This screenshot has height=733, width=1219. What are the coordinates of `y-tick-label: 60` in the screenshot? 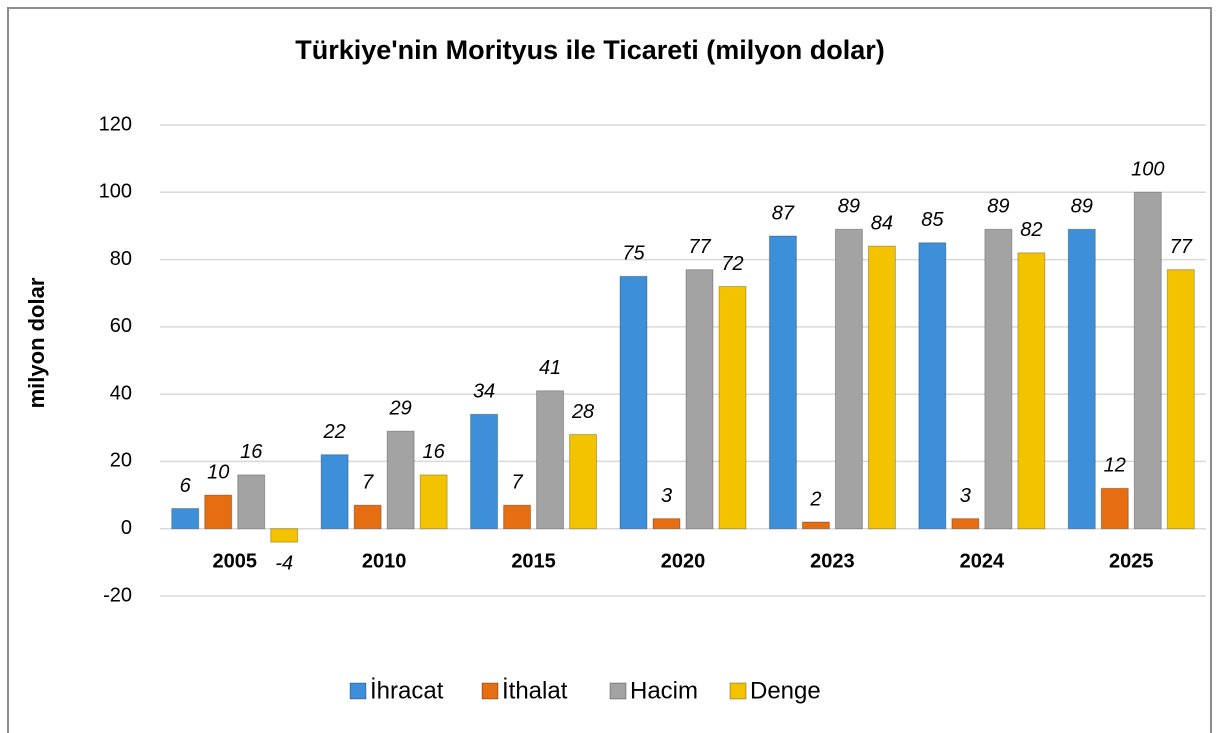 It's located at (121, 326).